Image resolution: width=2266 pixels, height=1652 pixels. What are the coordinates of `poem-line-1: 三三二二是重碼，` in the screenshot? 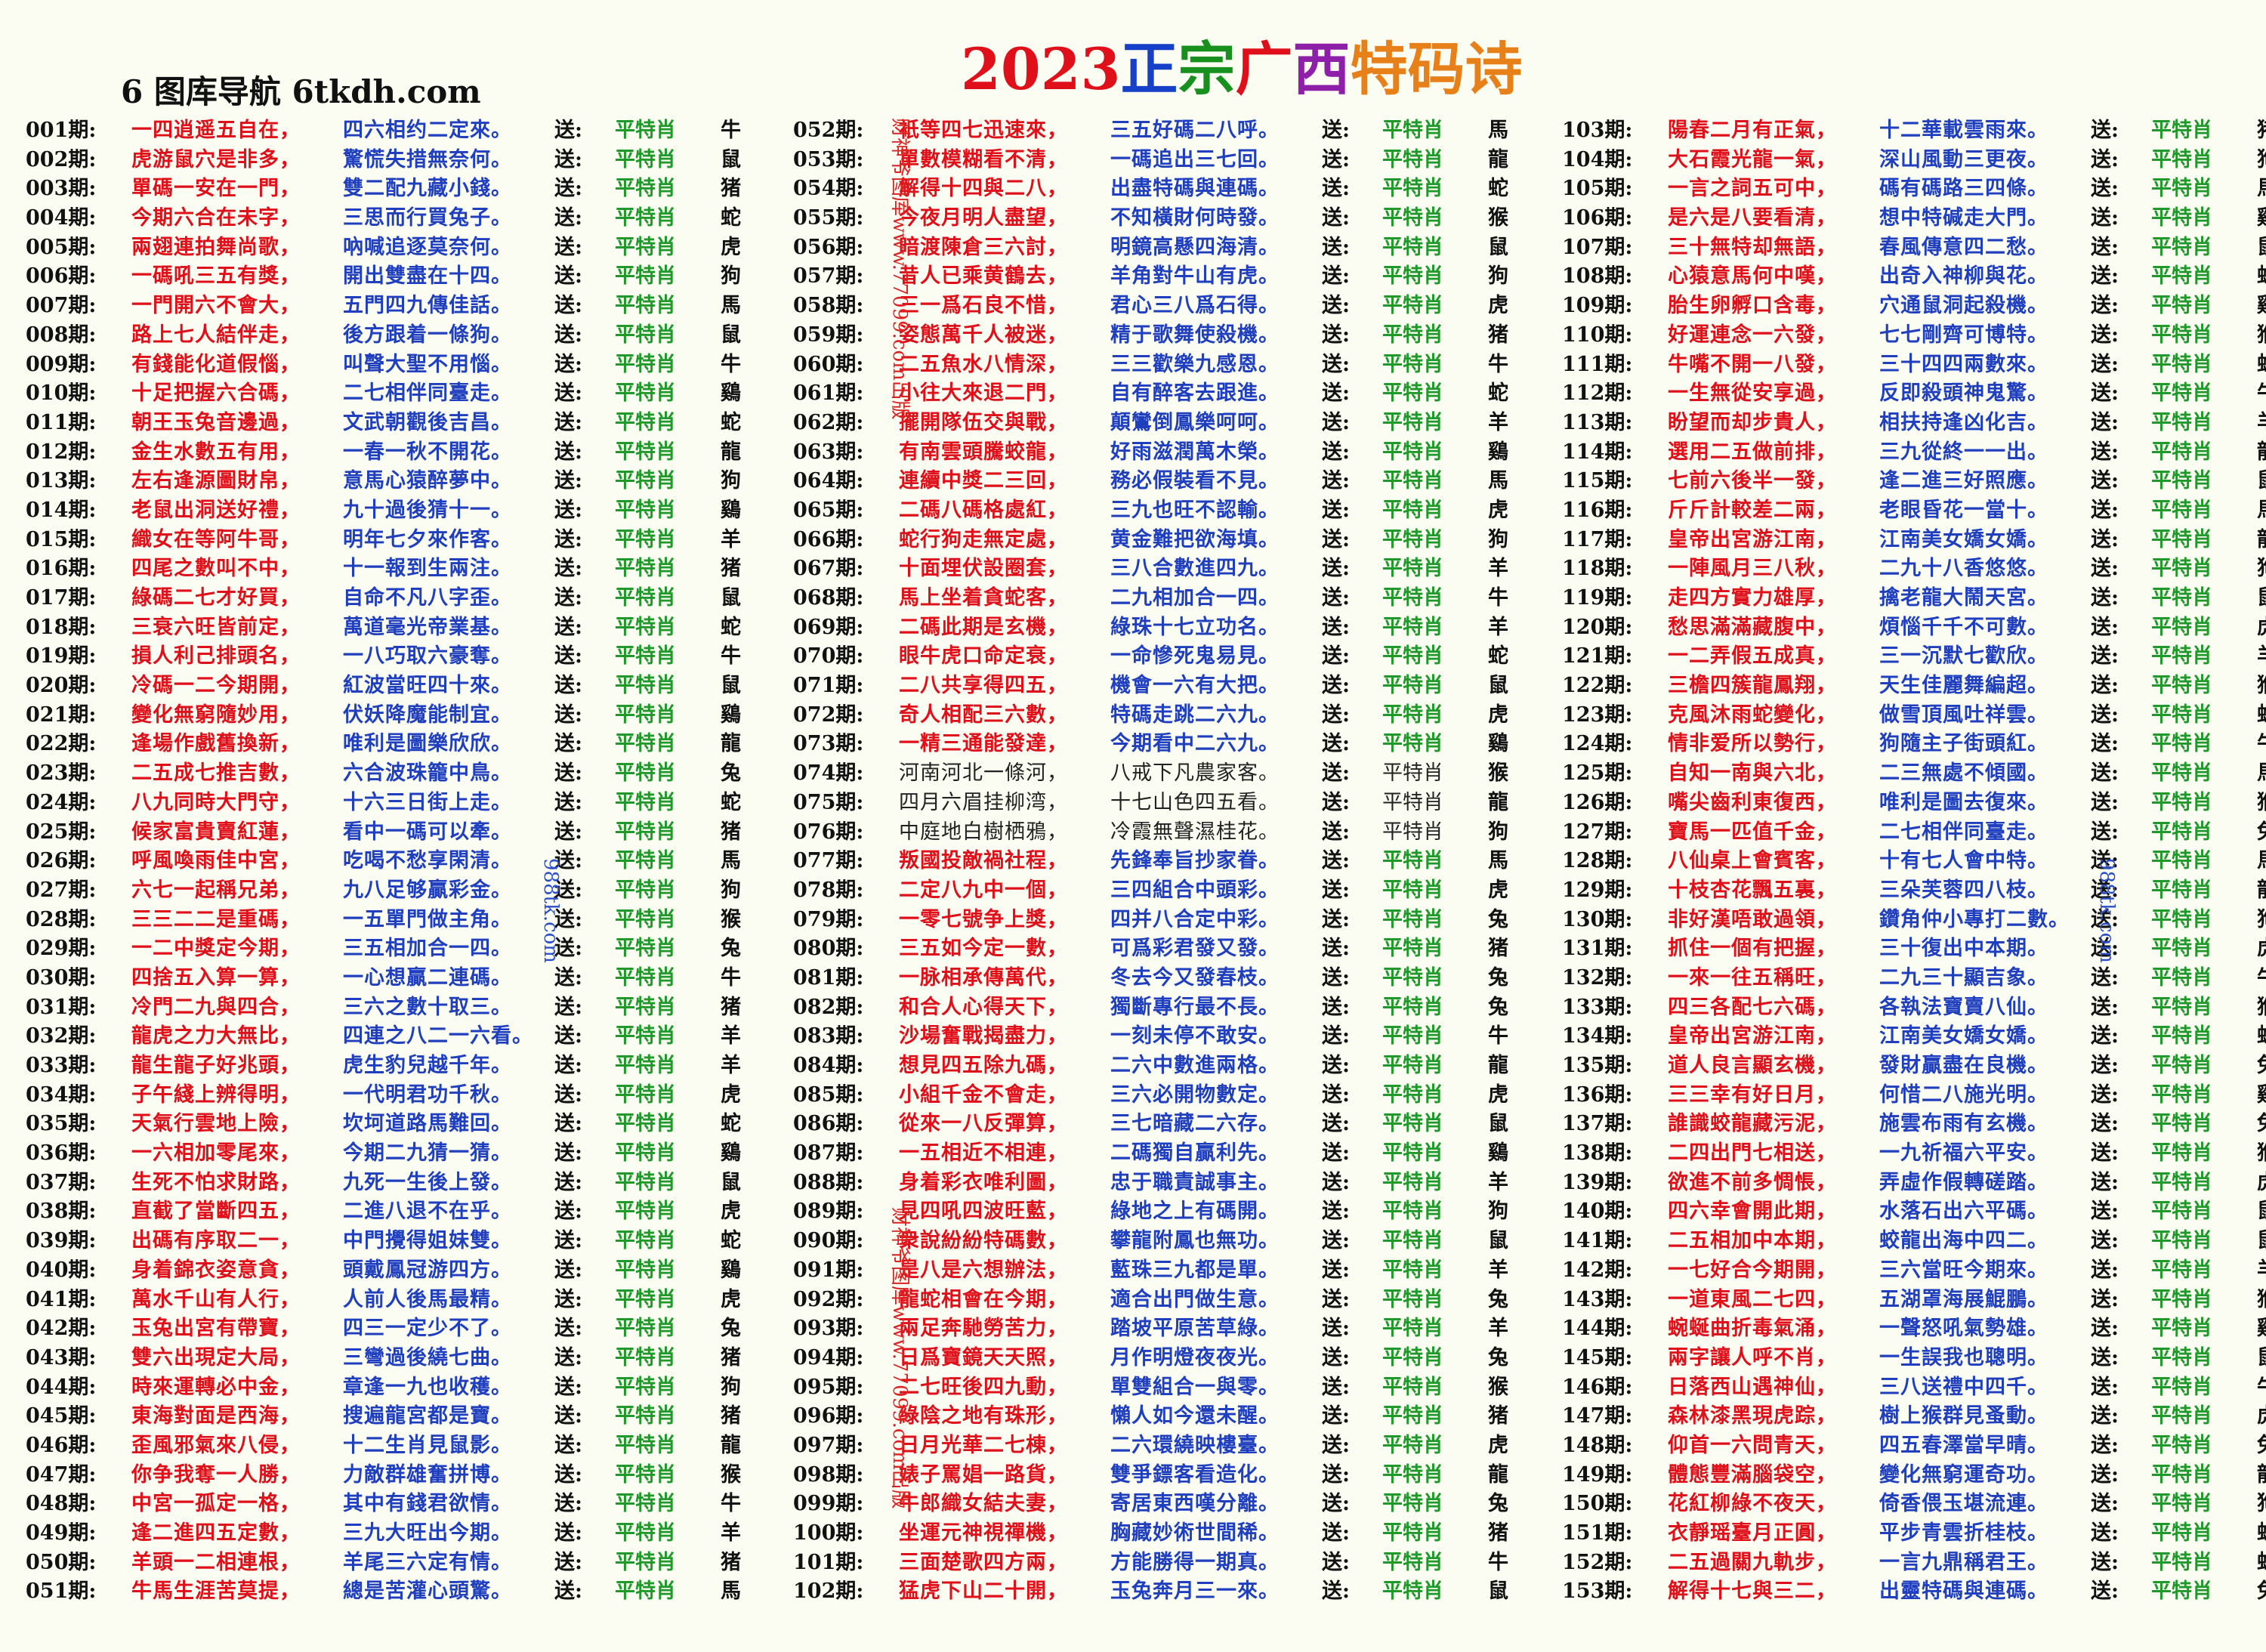 It's located at (216, 919).